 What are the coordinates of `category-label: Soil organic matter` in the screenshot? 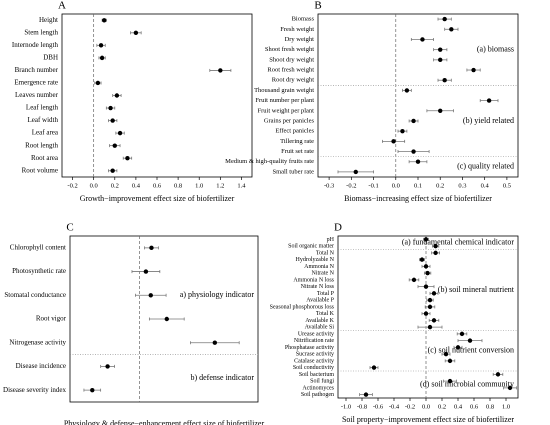 It's located at (311, 247).